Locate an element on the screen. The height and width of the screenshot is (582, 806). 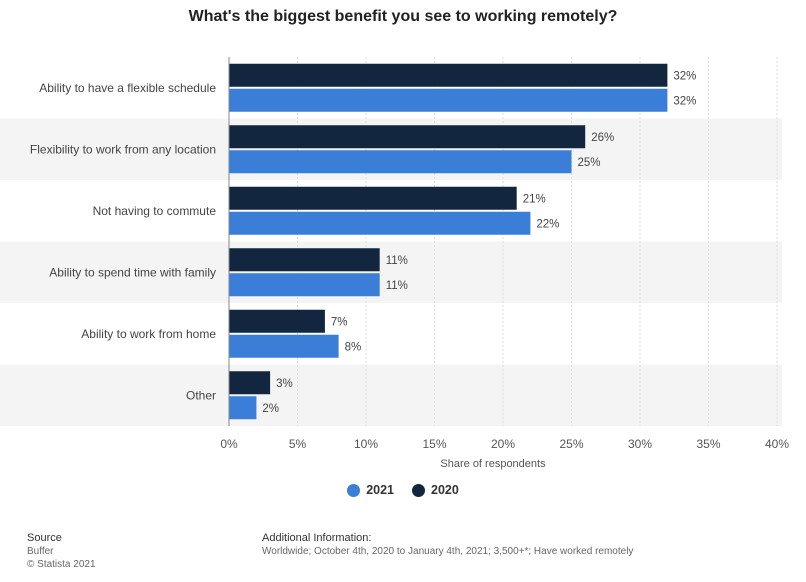
x-tick-label: 40% is located at coordinates (777, 444).